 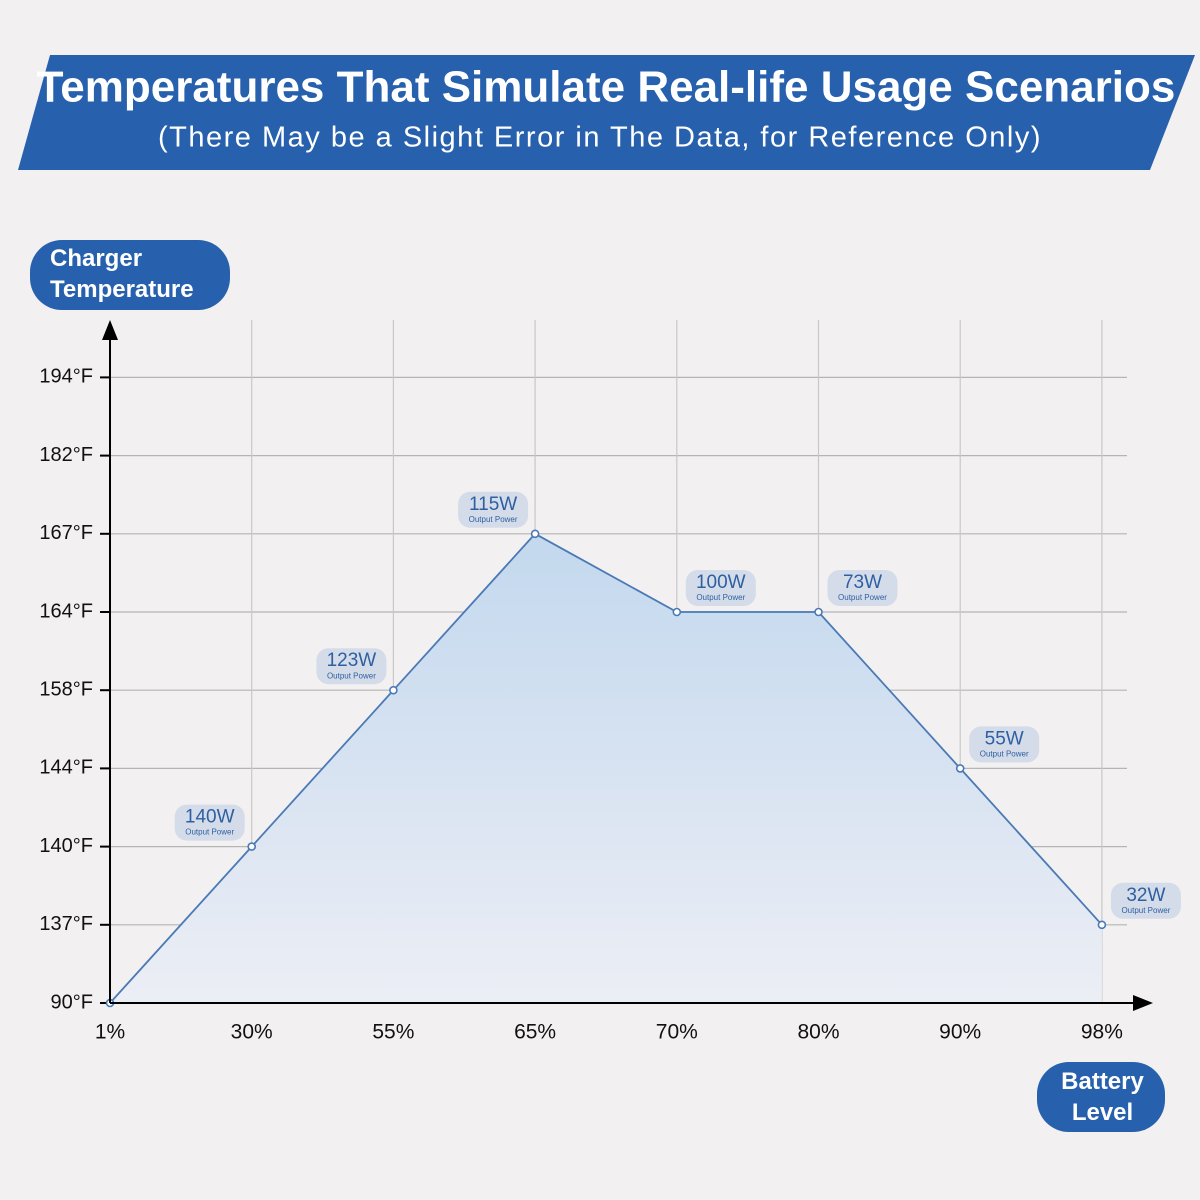 What do you see at coordinates (66, 377) in the screenshot?
I see `y-tick-label: 194°F` at bounding box center [66, 377].